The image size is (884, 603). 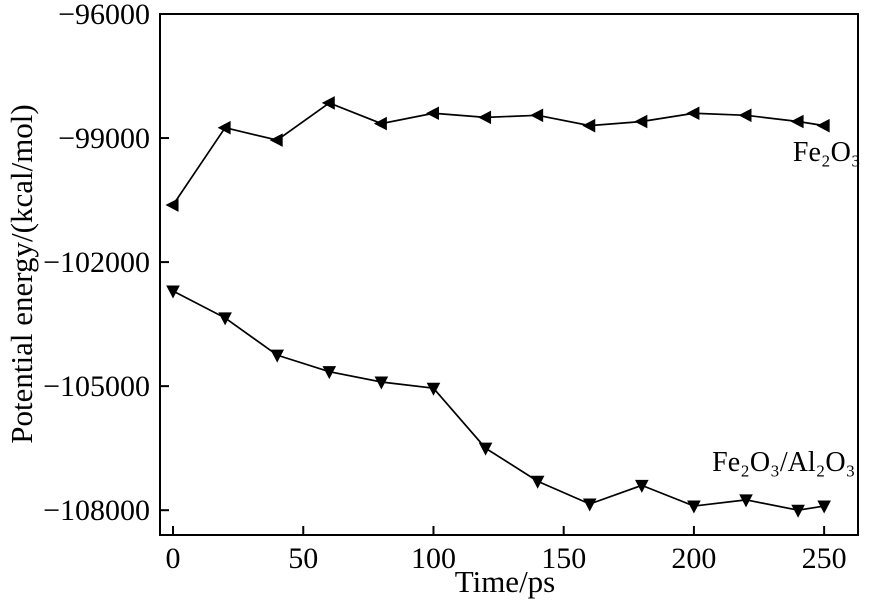 What do you see at coordinates (783, 462) in the screenshot?
I see `series-label-1: Fe₂O₃/Al₂O₃` at bounding box center [783, 462].